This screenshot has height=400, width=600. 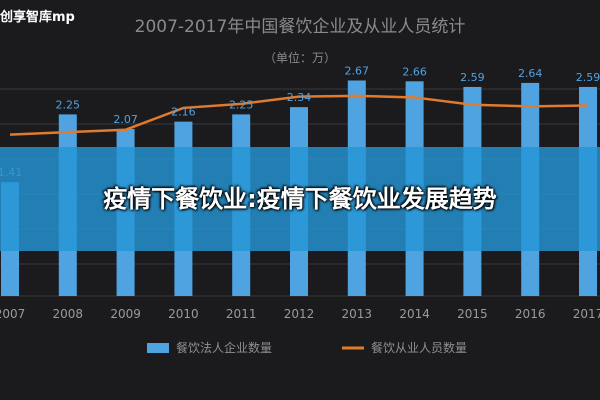 What do you see at coordinates (241, 104) in the screenshot?
I see `data-label-2011: 2.25` at bounding box center [241, 104].